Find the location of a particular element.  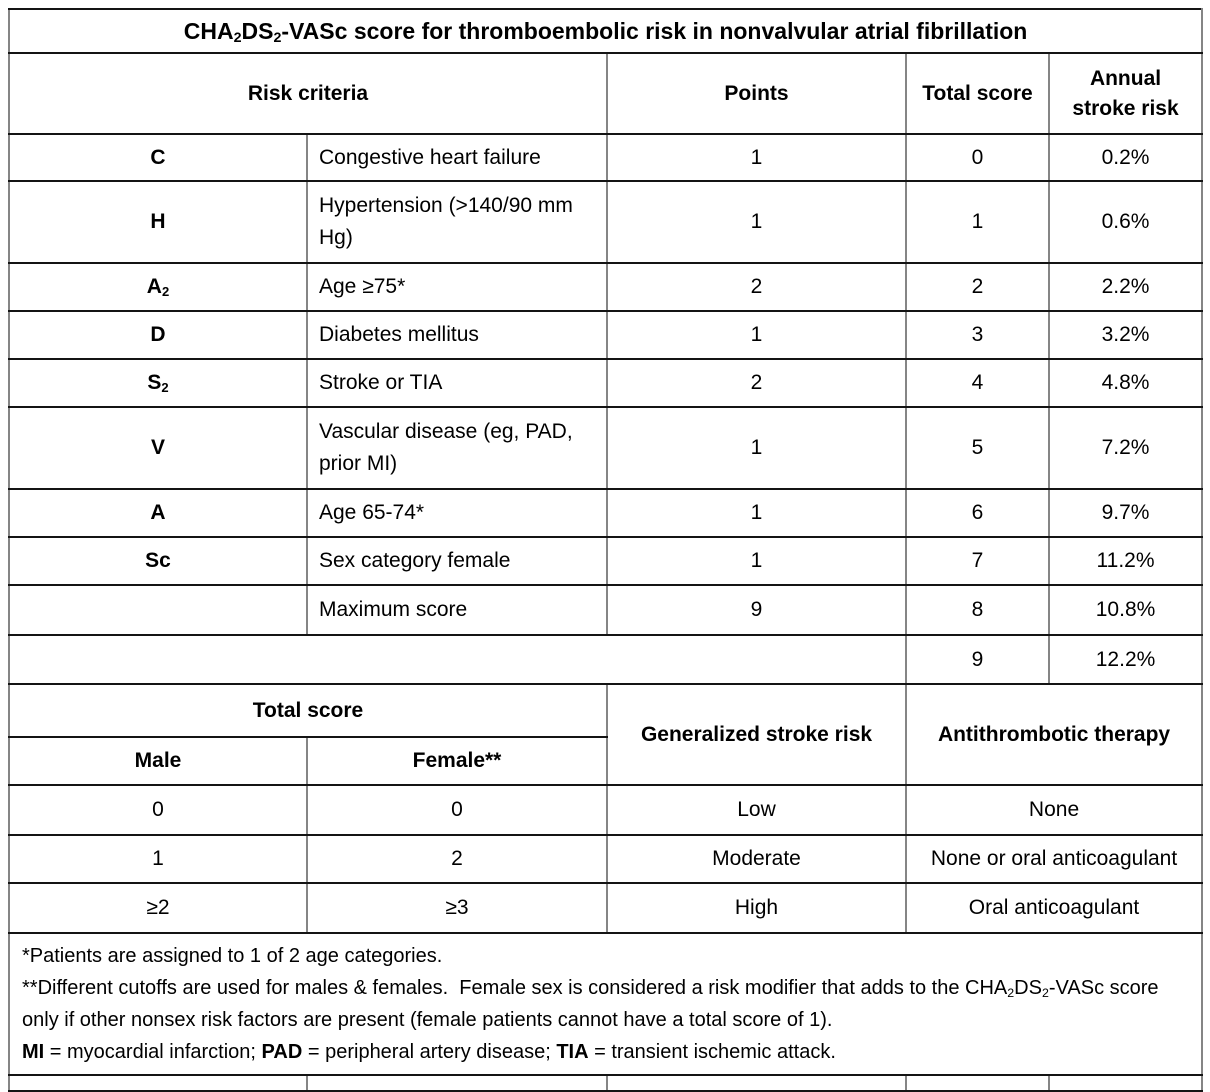

risk-row-score9: 9 12.2% is located at coordinates (606, 659).